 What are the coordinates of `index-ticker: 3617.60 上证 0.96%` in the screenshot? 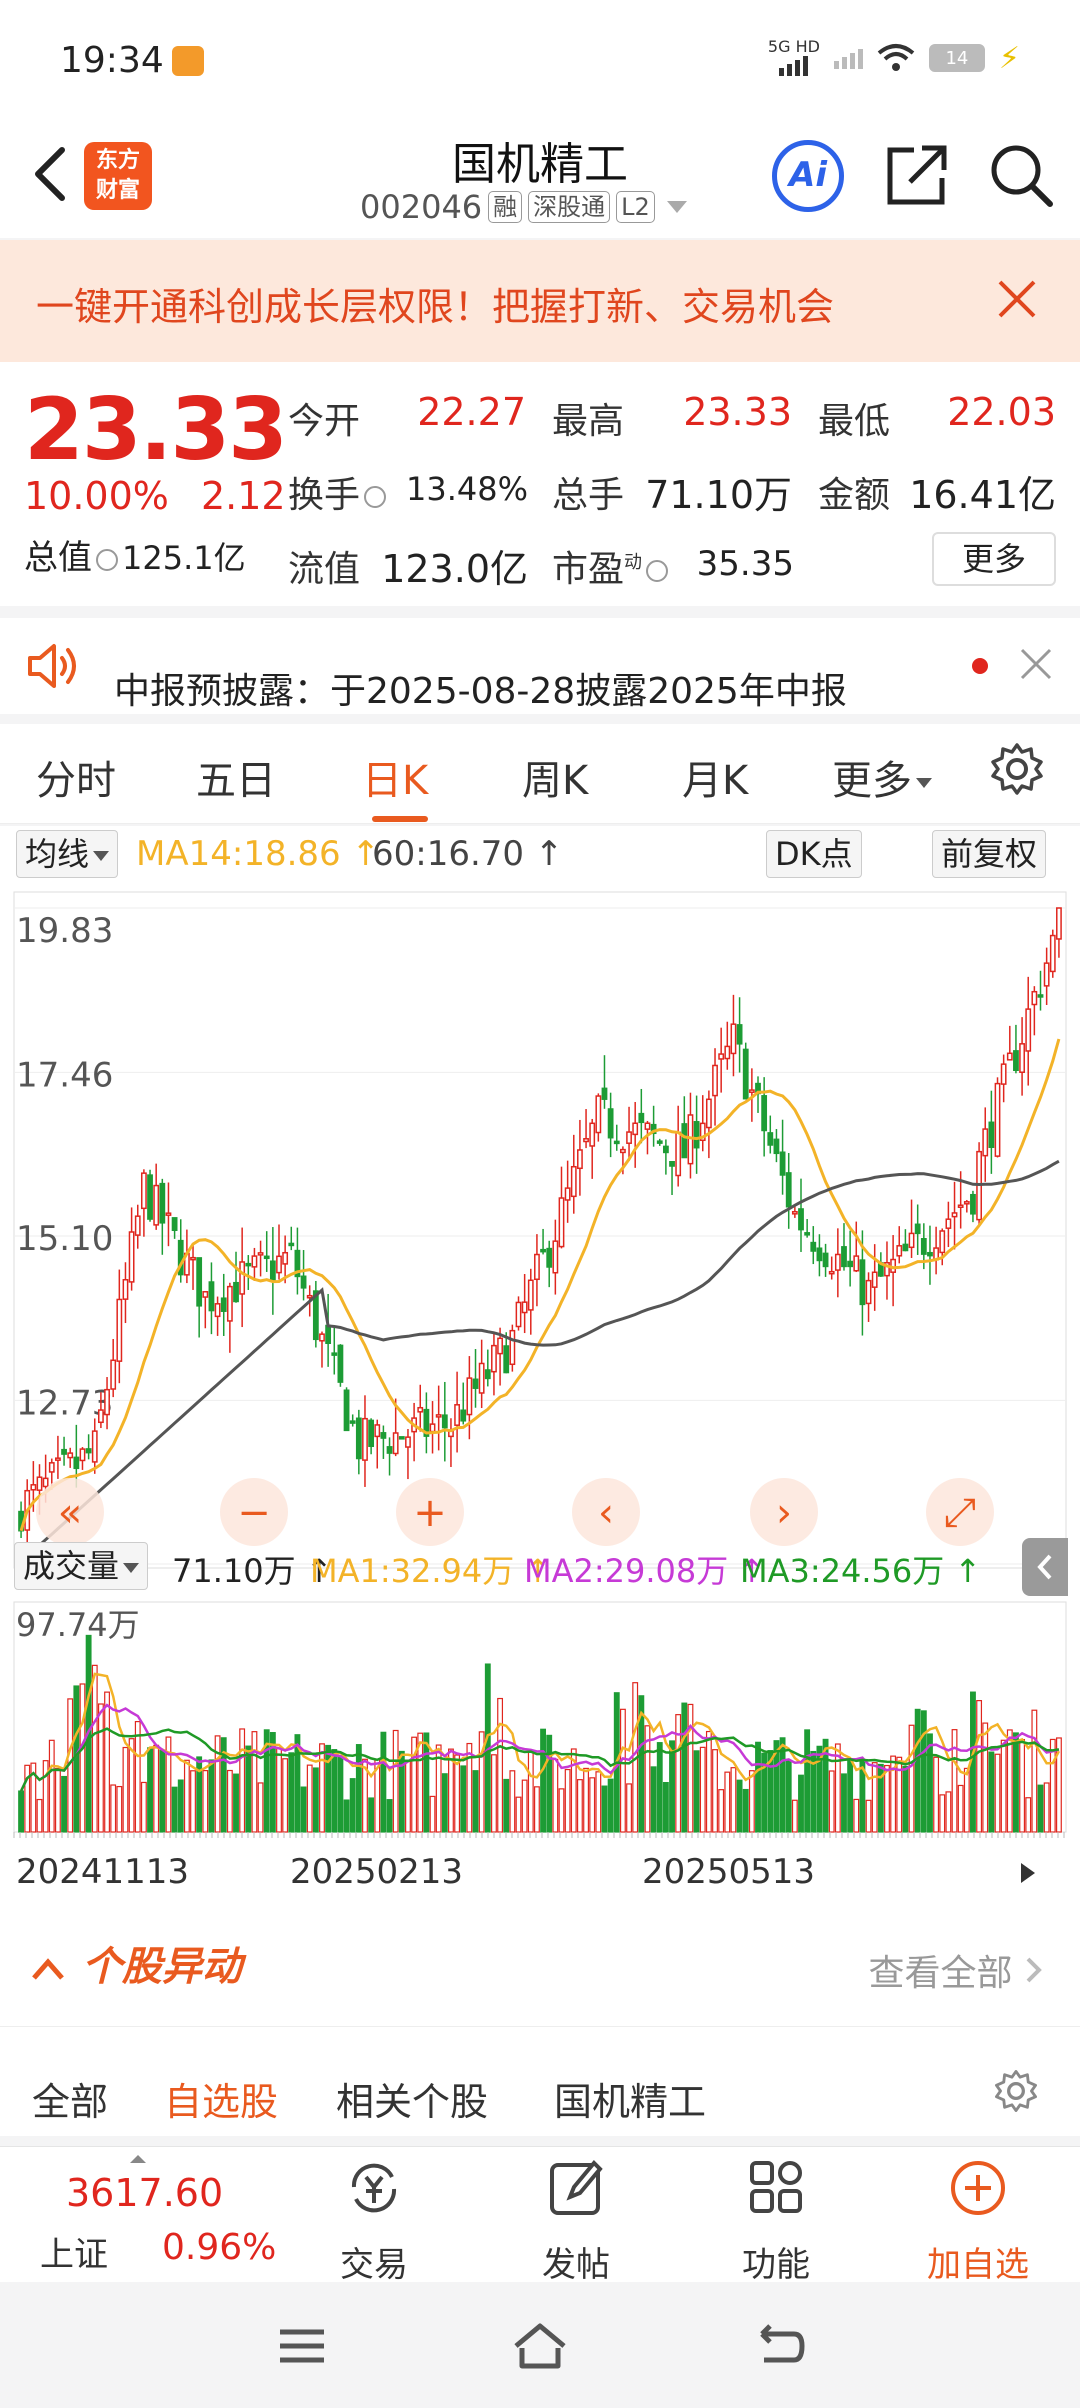 It's located at (166, 2215).